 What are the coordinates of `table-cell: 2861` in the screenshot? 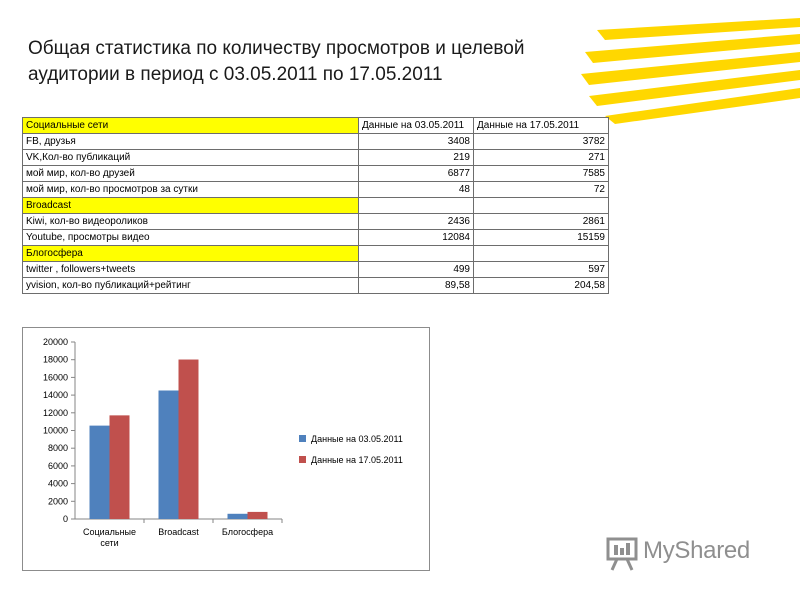 It's located at (541, 221).